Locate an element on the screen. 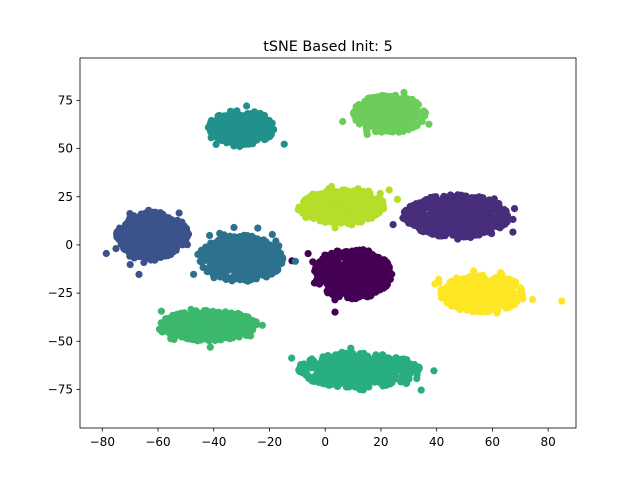 This screenshot has width=640, height=480. y-tick-label: −50 is located at coordinates (60, 341).